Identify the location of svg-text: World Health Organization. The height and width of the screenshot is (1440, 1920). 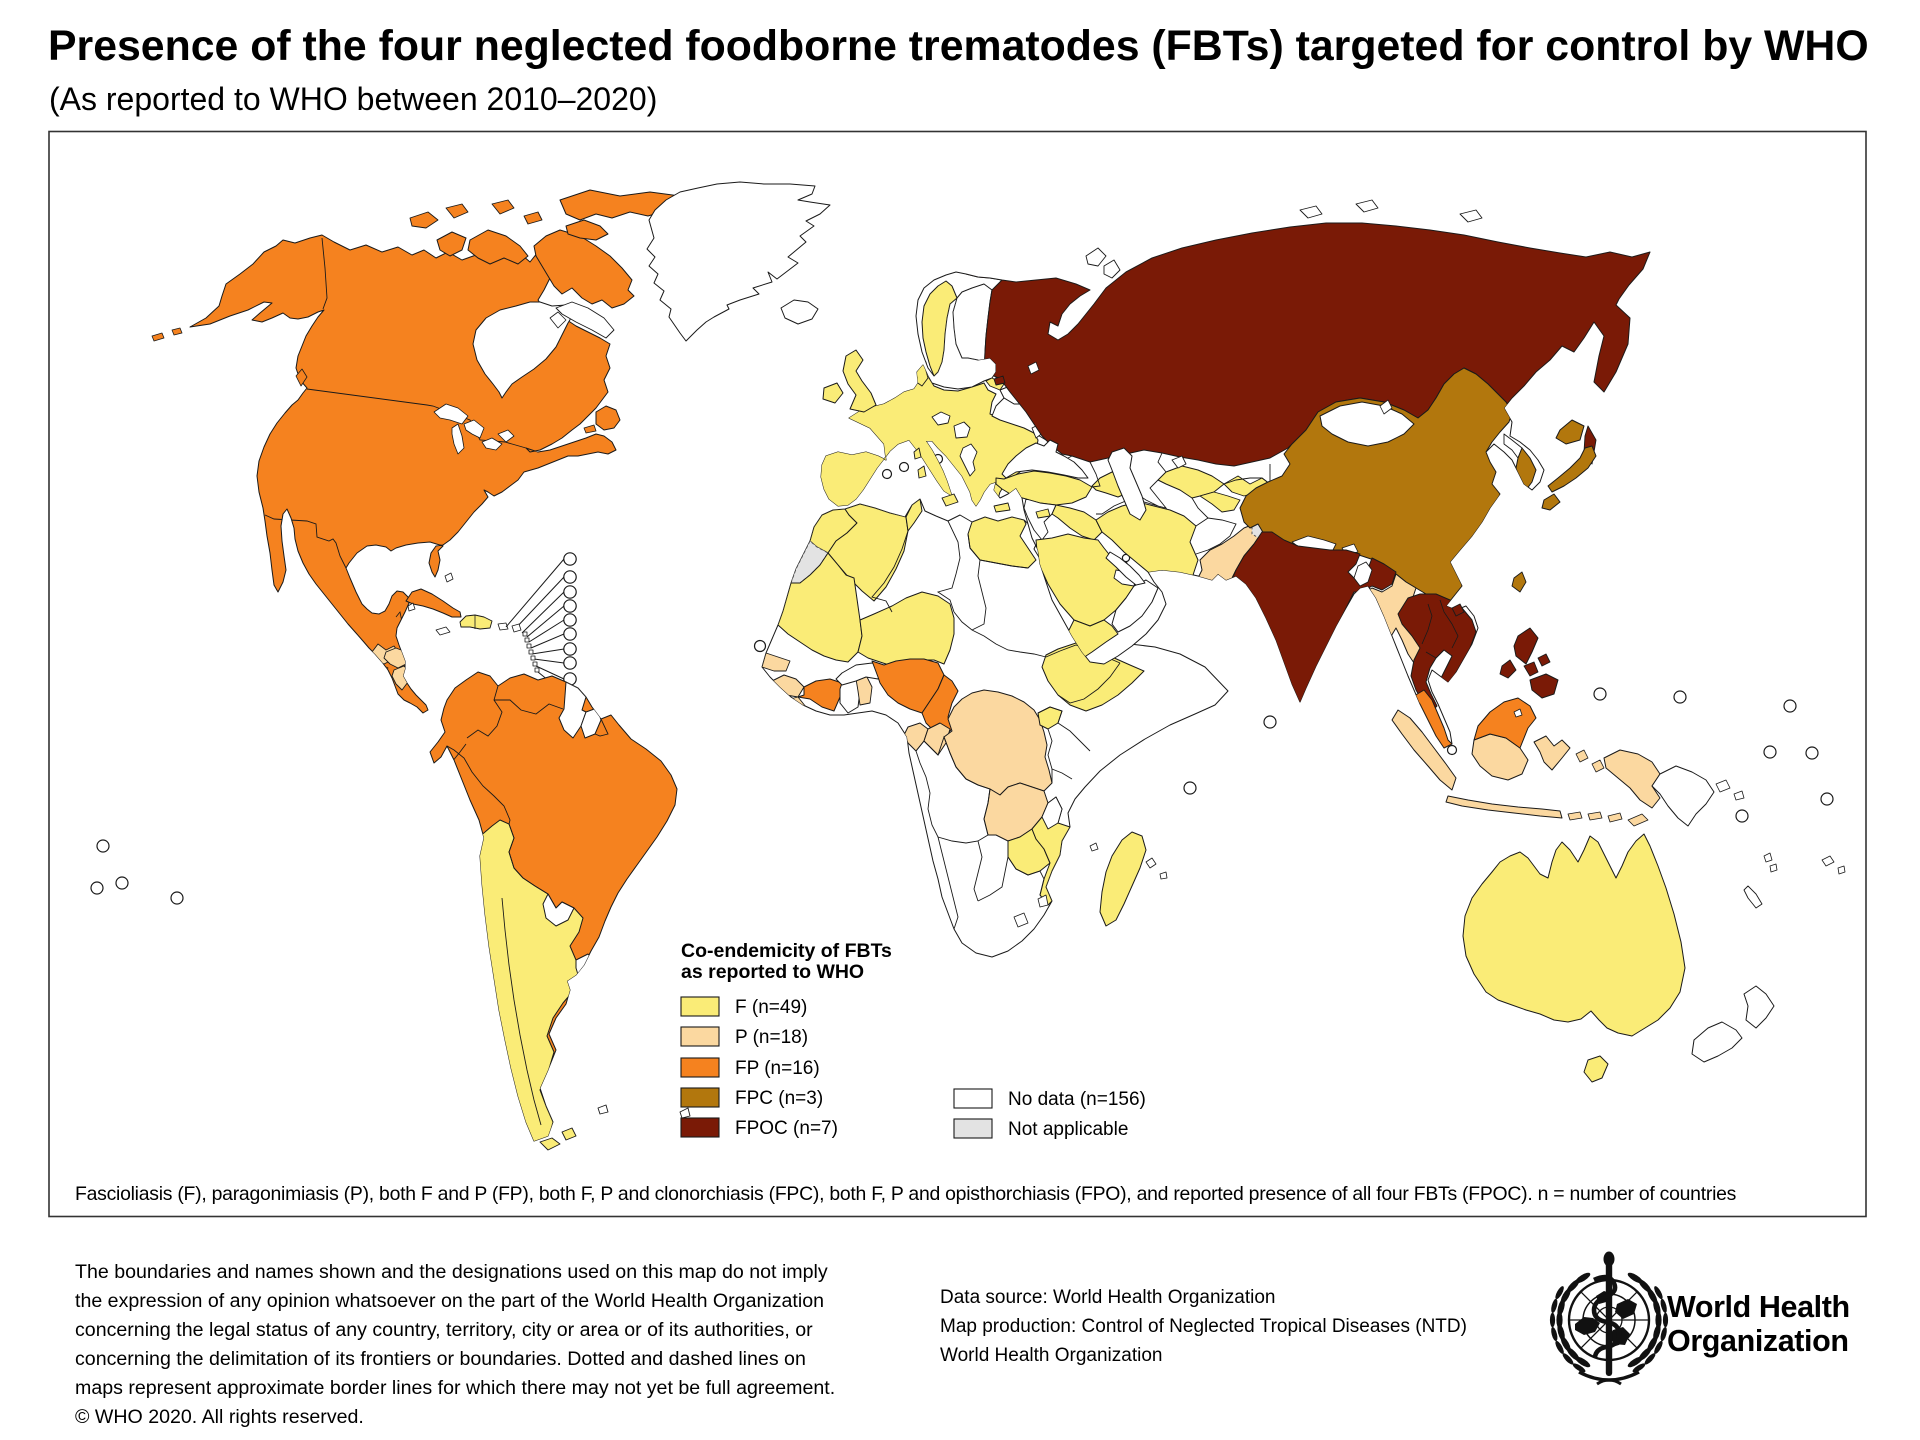
(1051, 1355).